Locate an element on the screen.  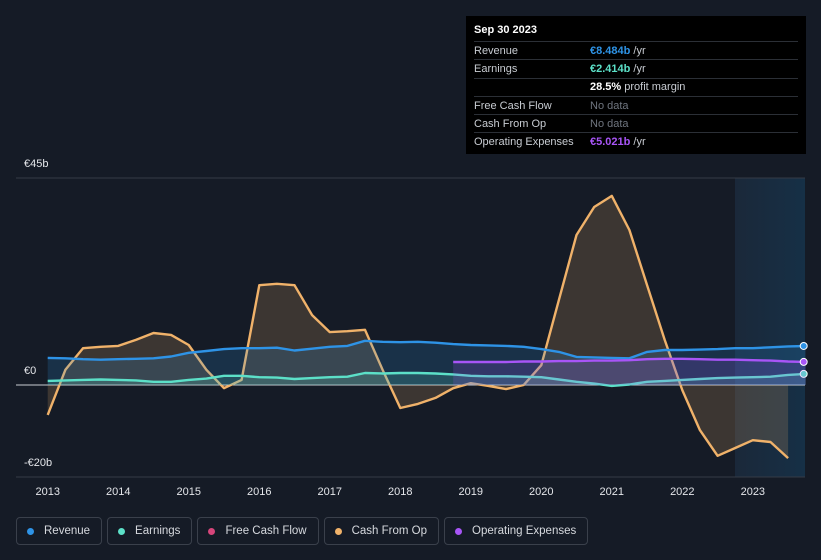
y-tick-label: €45b is located at coordinates (36, 164).